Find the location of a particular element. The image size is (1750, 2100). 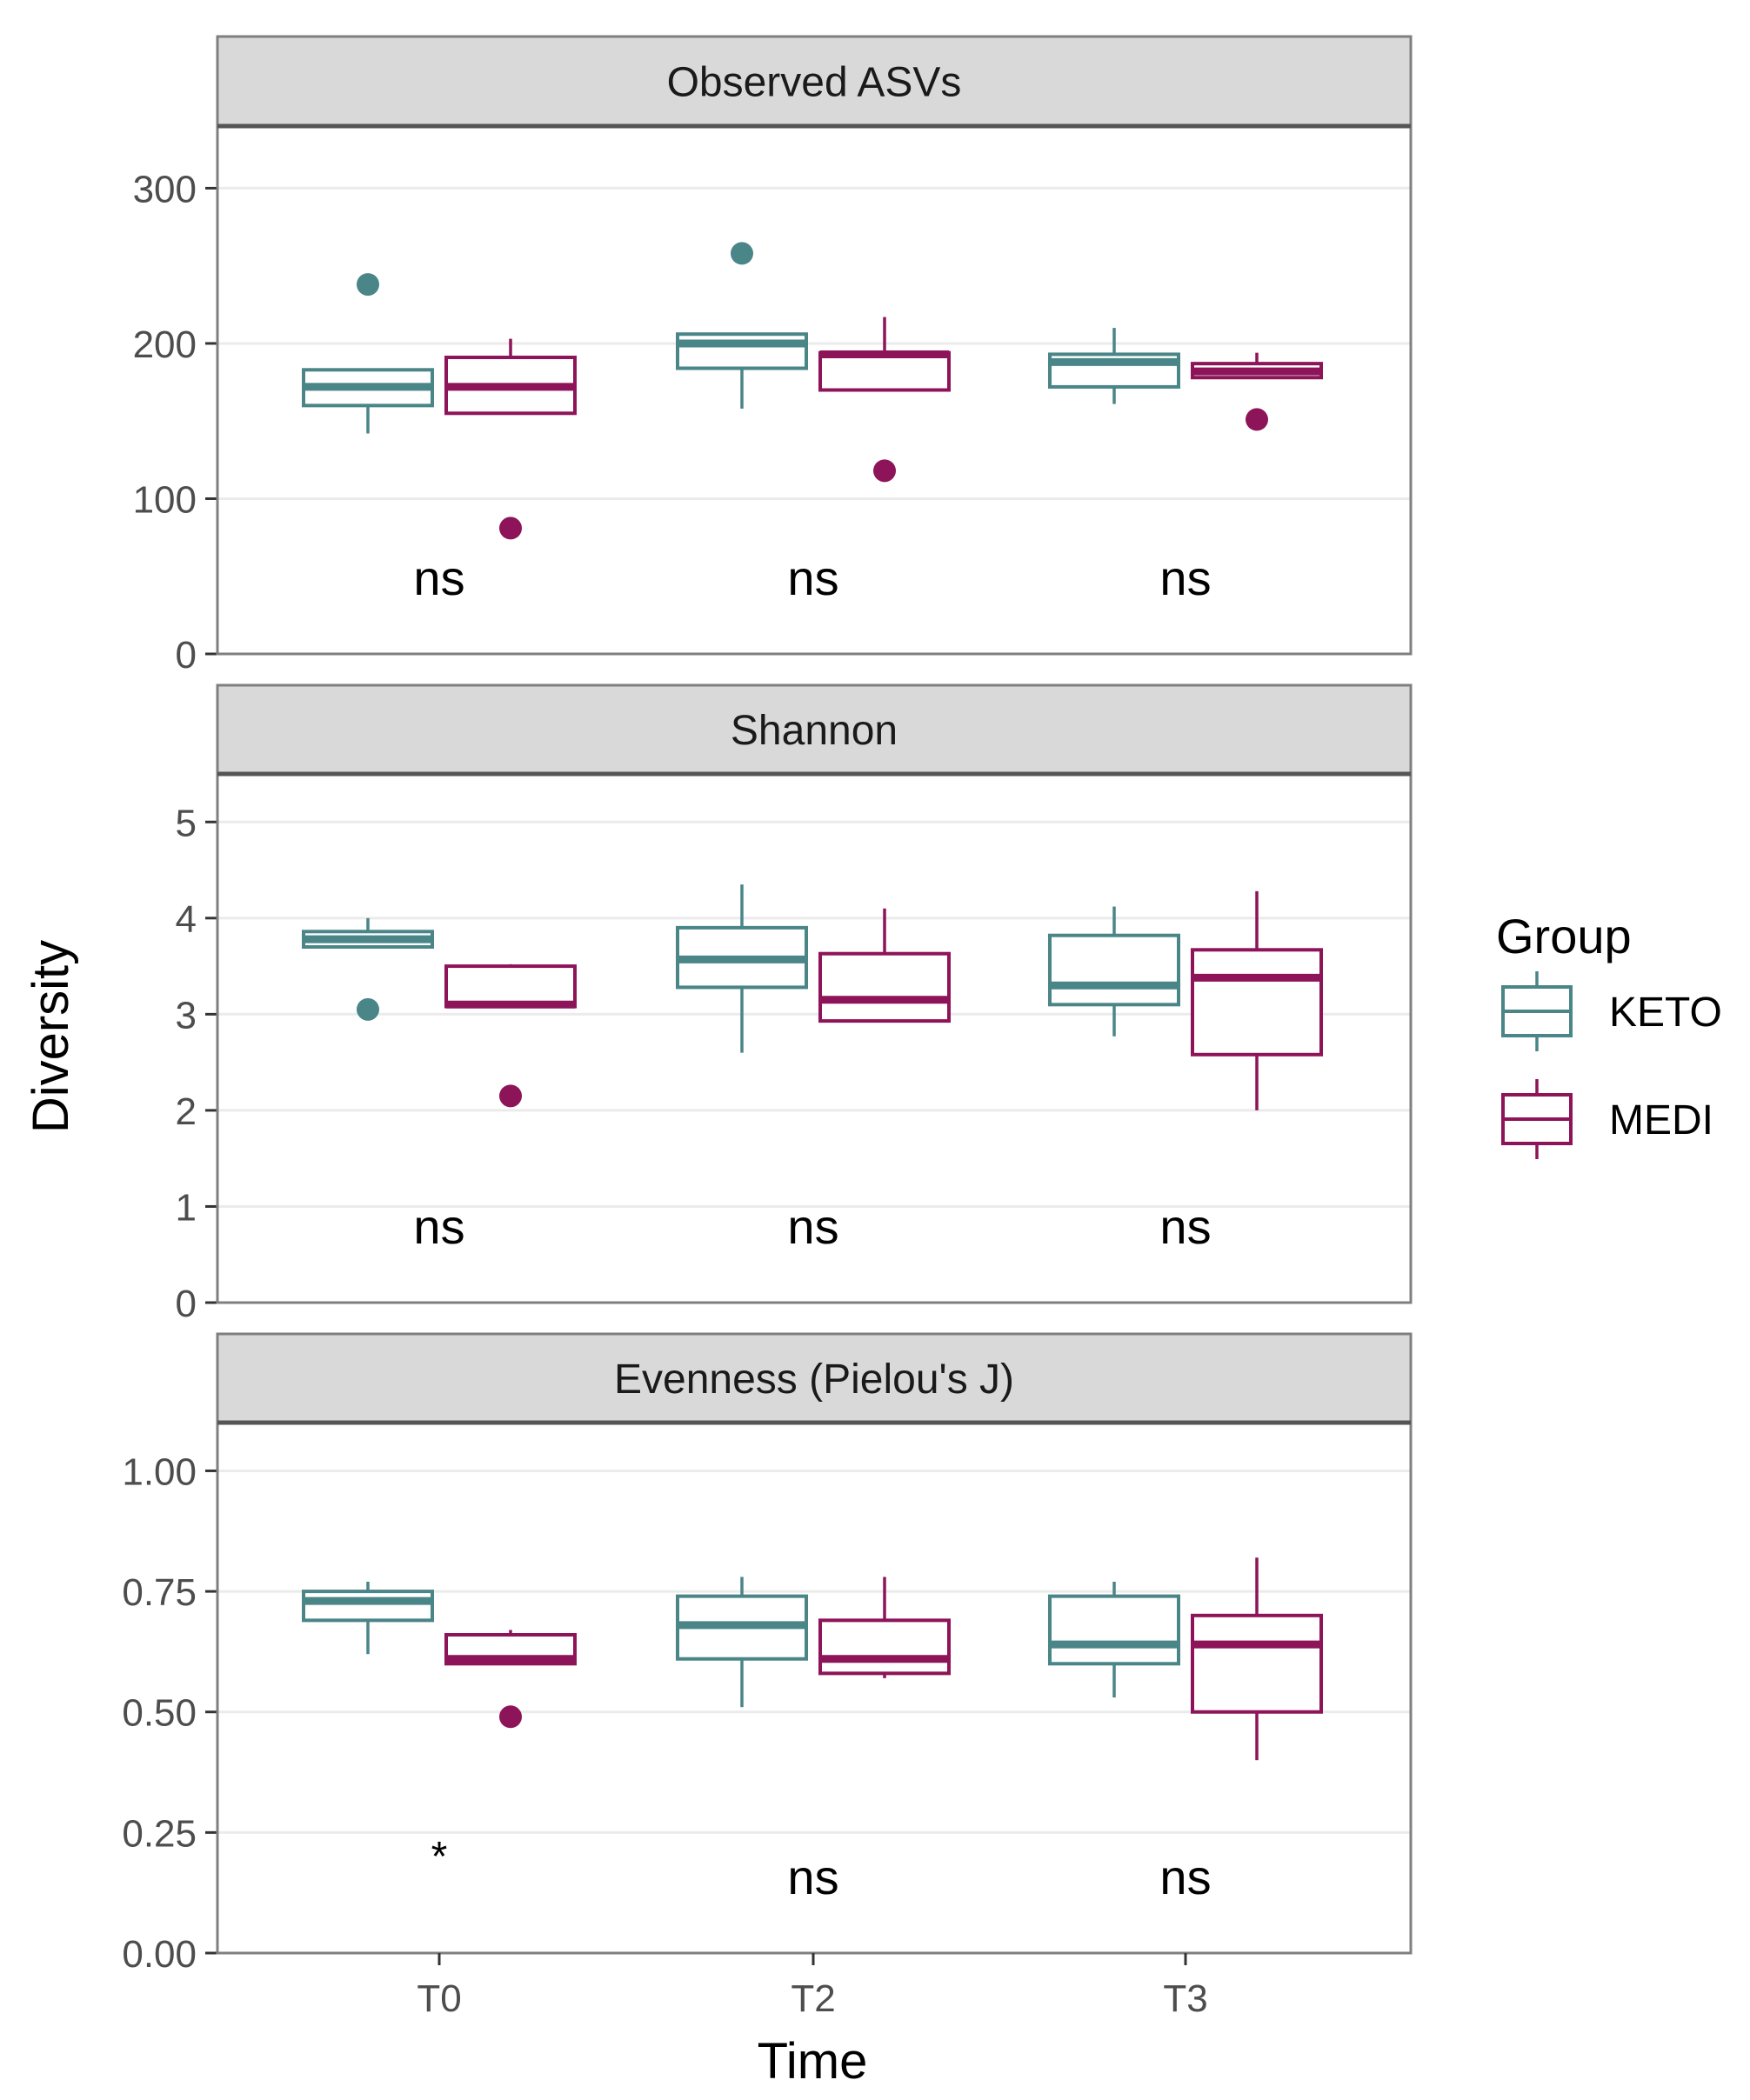

facet-strip-title: Observed ASVs is located at coordinates (814, 83).